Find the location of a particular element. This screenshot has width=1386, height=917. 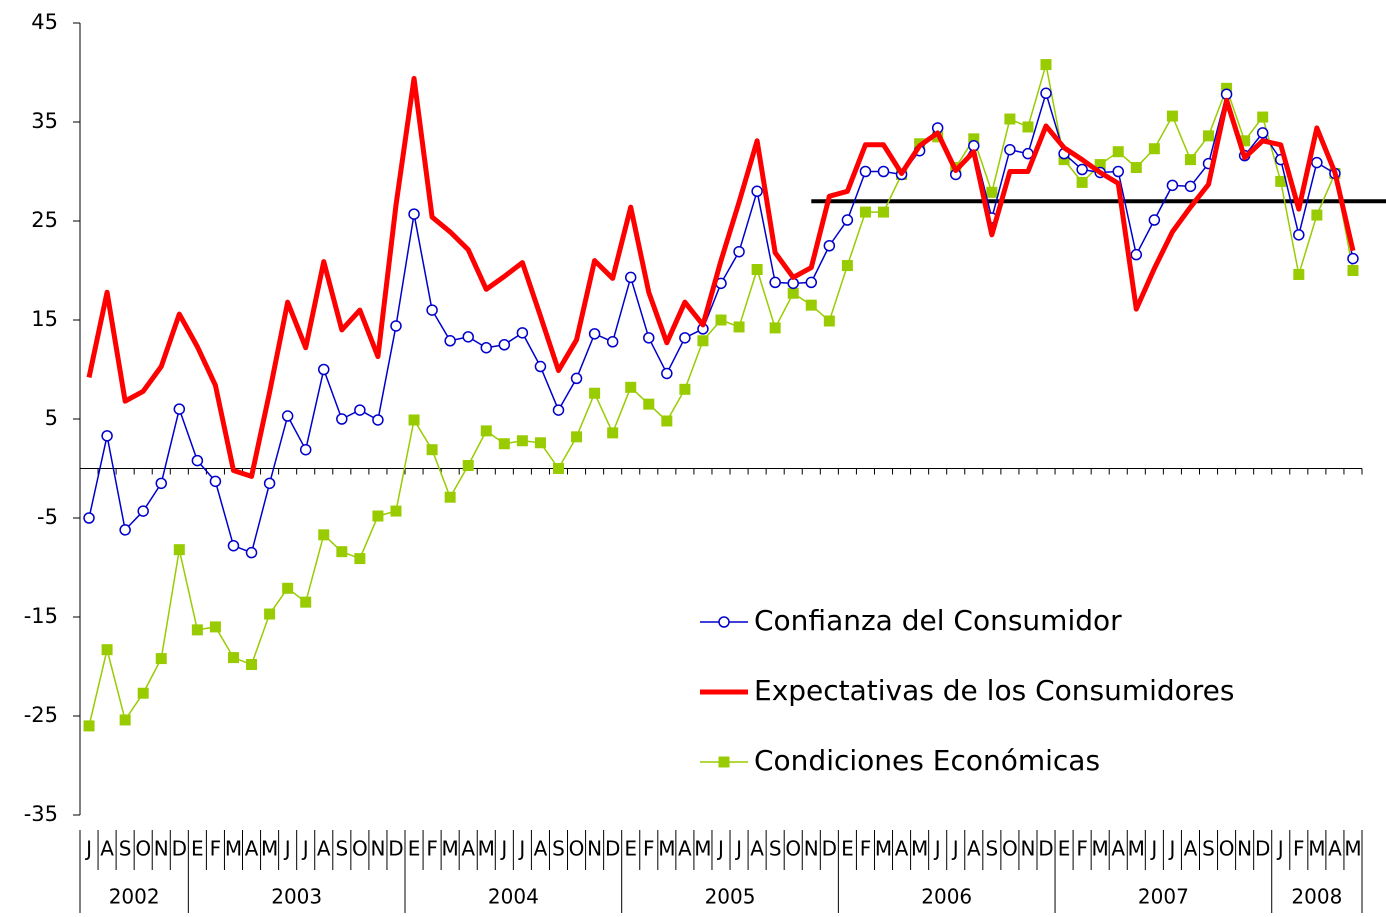

year-label: 2004 is located at coordinates (513, 897).